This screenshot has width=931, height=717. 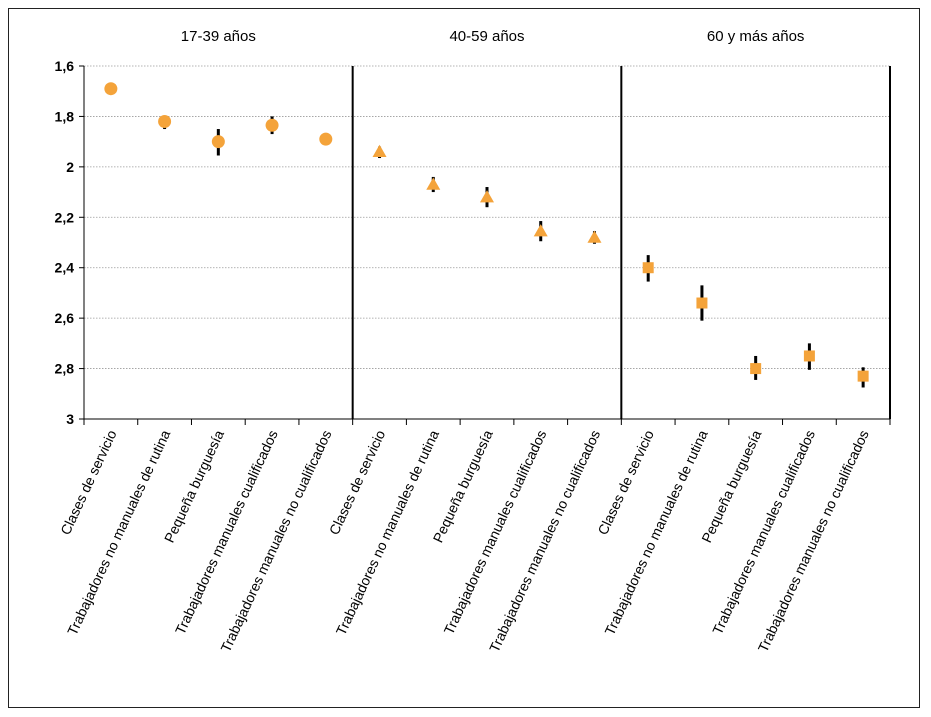 I want to click on y-tick-label: 2,4, so click(x=65, y=268).